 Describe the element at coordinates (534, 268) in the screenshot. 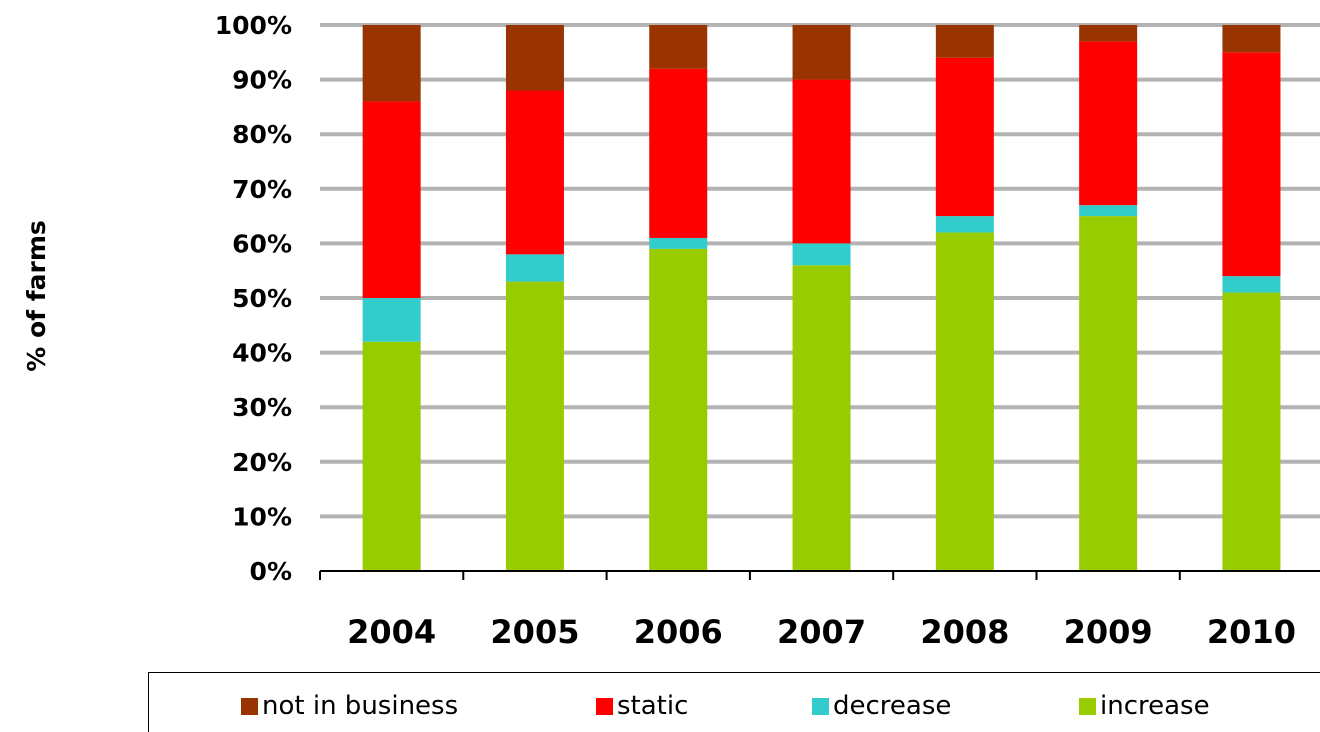

I see `bar-segment-decrease-2005` at that location.